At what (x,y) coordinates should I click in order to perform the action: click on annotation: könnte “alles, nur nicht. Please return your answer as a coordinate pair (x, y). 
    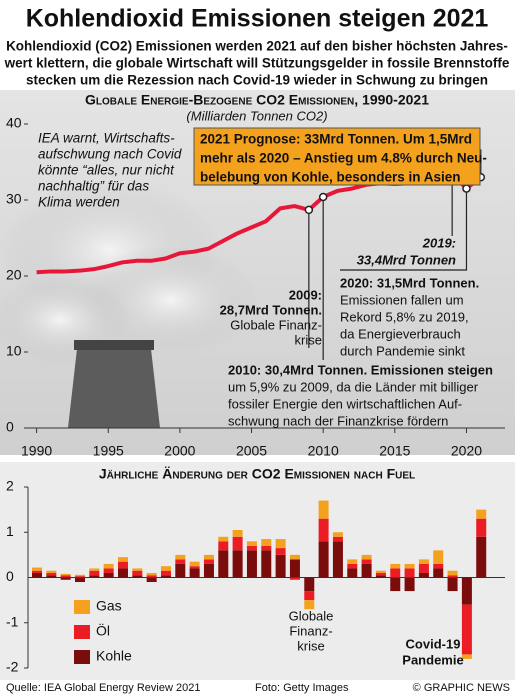
    Looking at the image, I should click on (106, 170).